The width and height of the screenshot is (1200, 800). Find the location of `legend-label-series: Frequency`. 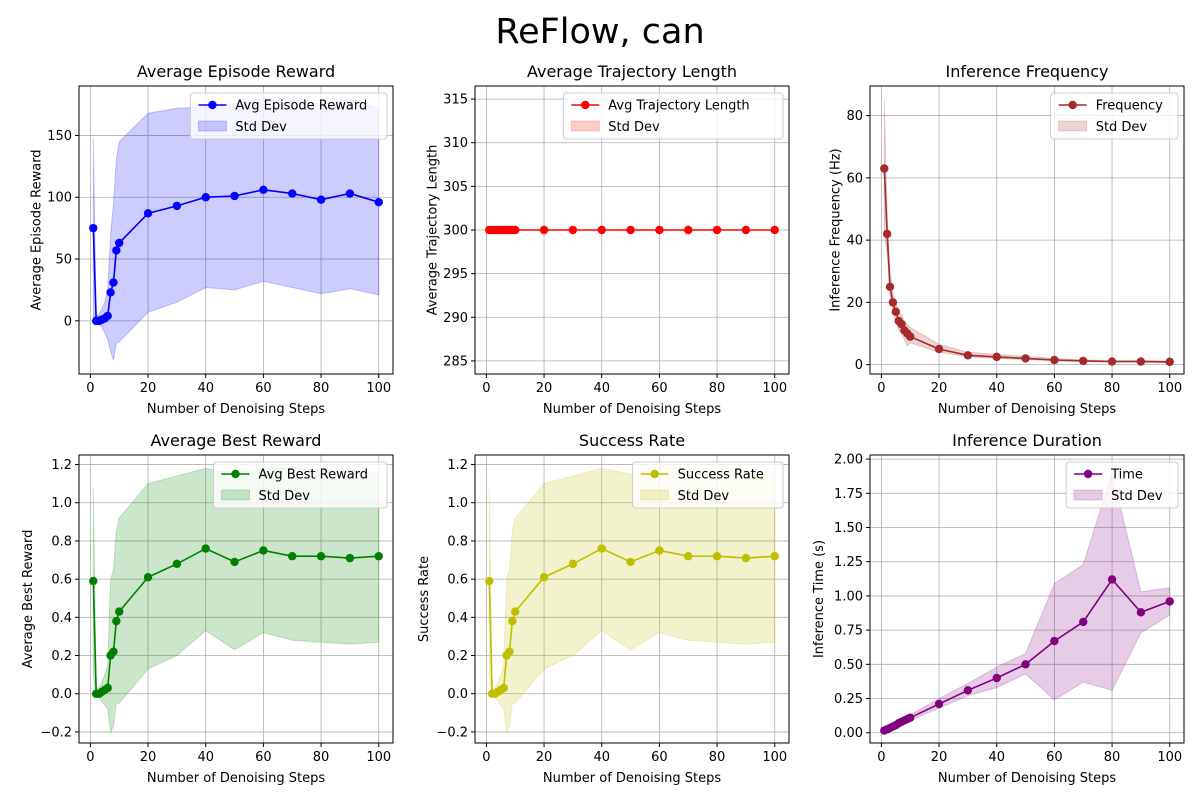

legend-label-series: Frequency is located at coordinates (1129, 106).